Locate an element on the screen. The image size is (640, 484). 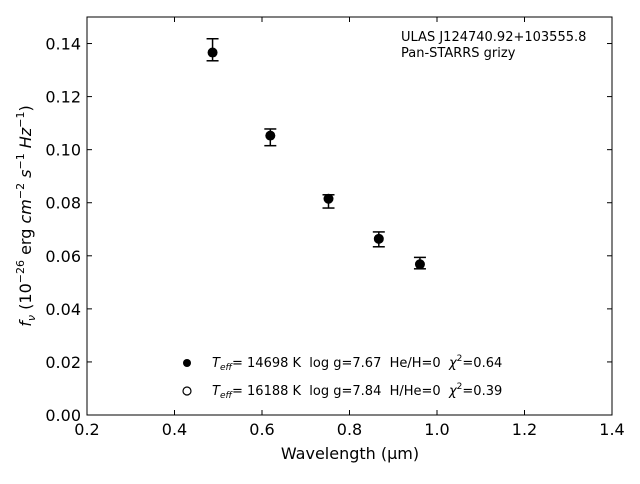
y-axis-label: fν (10−26 erg cm−2 s−1 Hz−1) is located at coordinates (26, 215).